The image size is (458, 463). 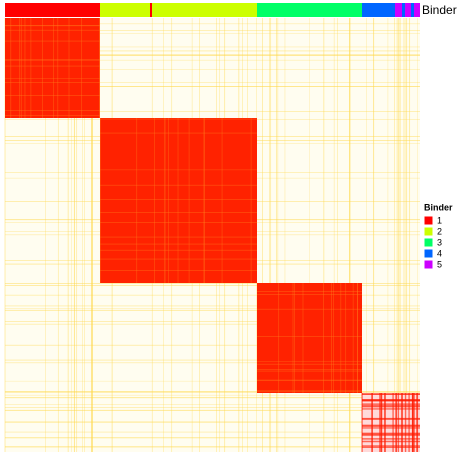 I want to click on legend-label: 1, so click(x=439, y=220).